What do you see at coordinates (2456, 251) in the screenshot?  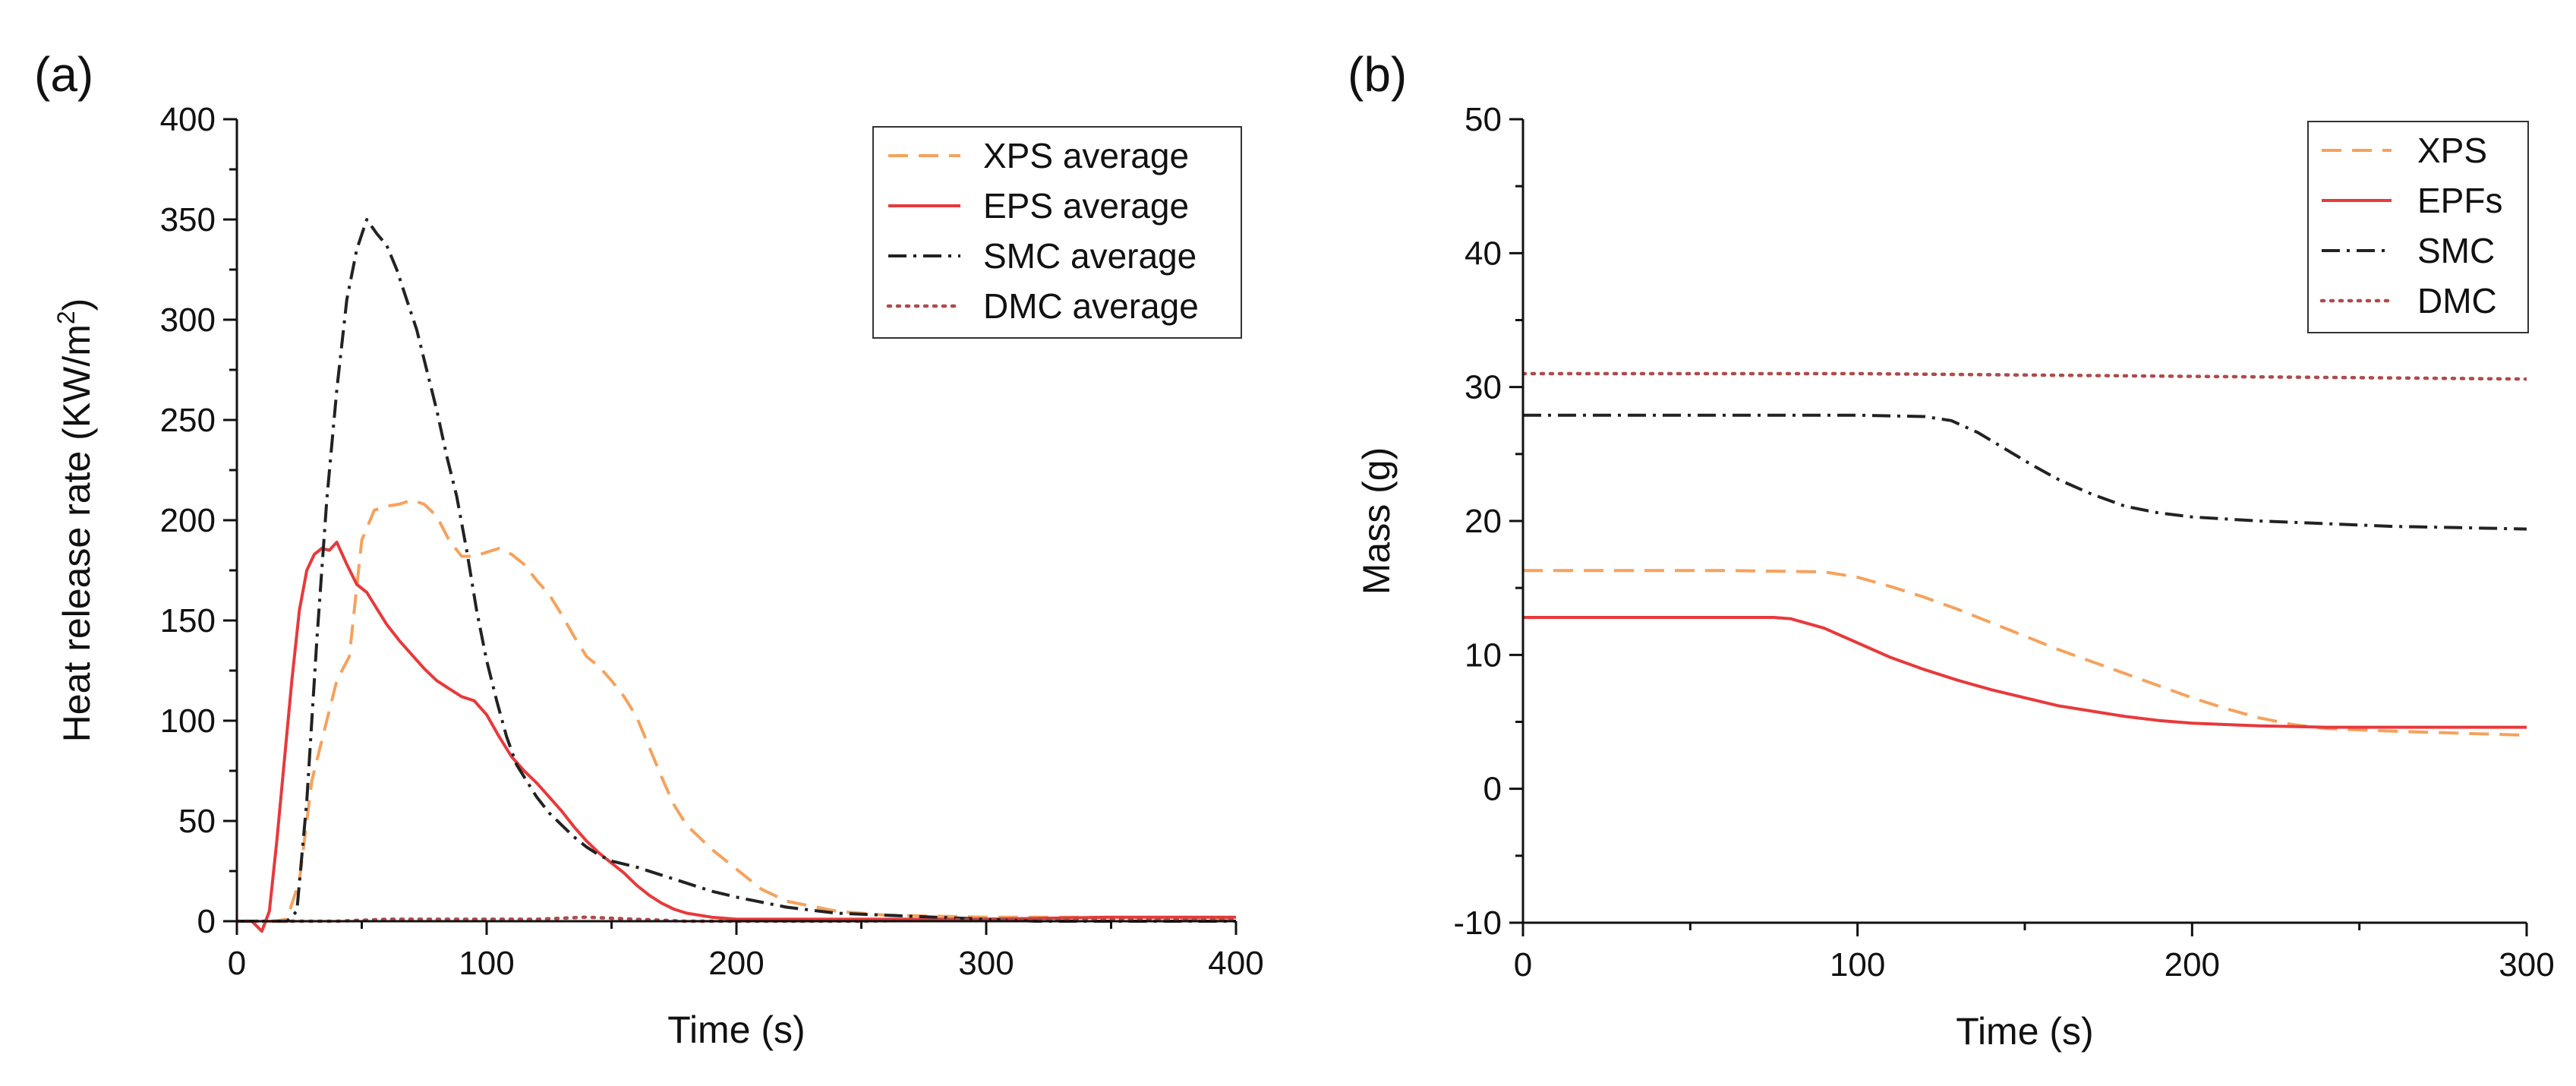 I see `legend-label: SMC` at bounding box center [2456, 251].